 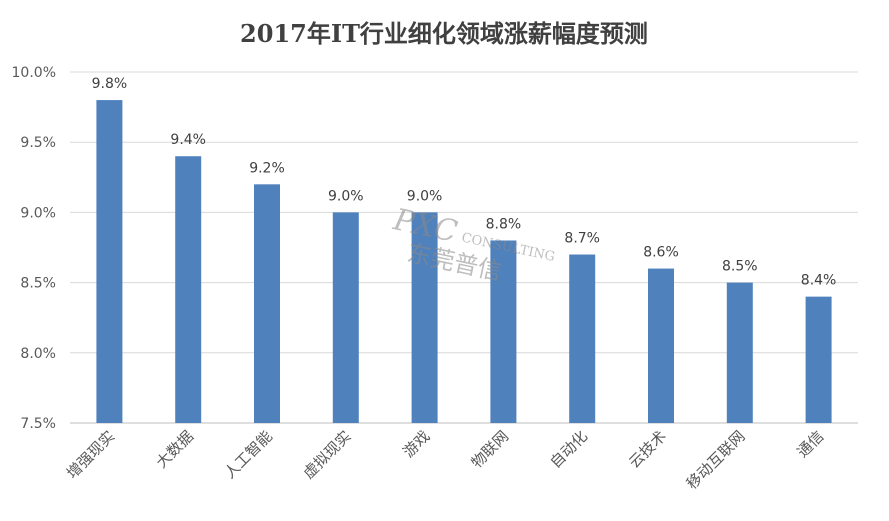 I want to click on data-label: 8.4%, so click(x=819, y=281).